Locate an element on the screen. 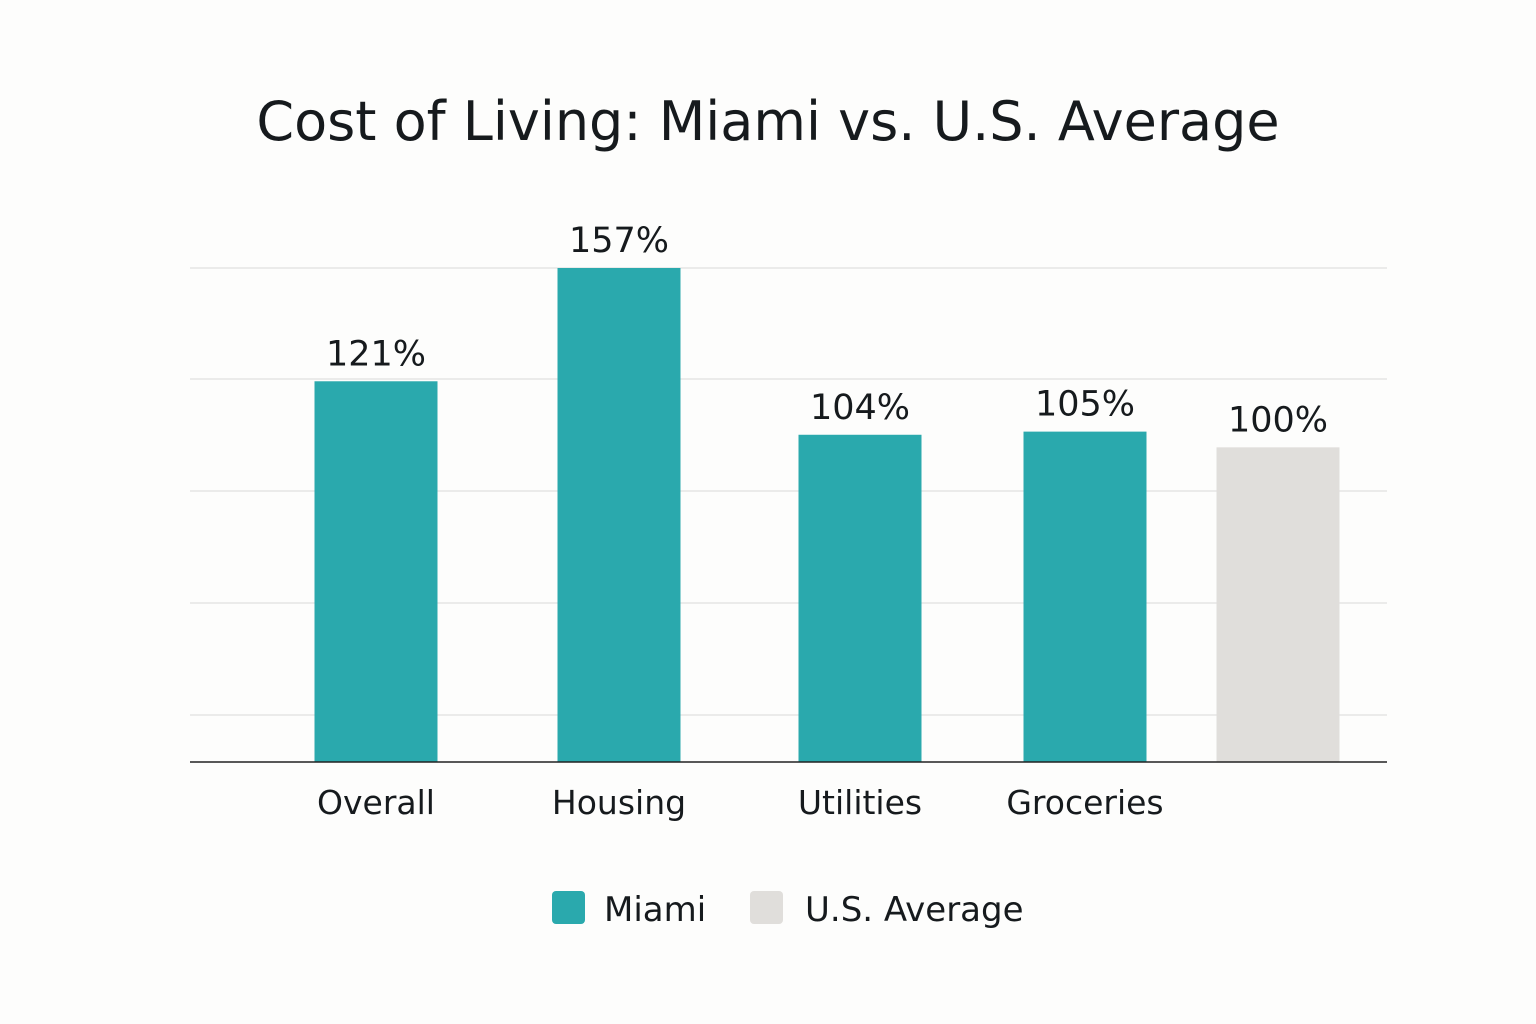 This screenshot has height=1024, width=1536. bar-utilities is located at coordinates (860, 598).